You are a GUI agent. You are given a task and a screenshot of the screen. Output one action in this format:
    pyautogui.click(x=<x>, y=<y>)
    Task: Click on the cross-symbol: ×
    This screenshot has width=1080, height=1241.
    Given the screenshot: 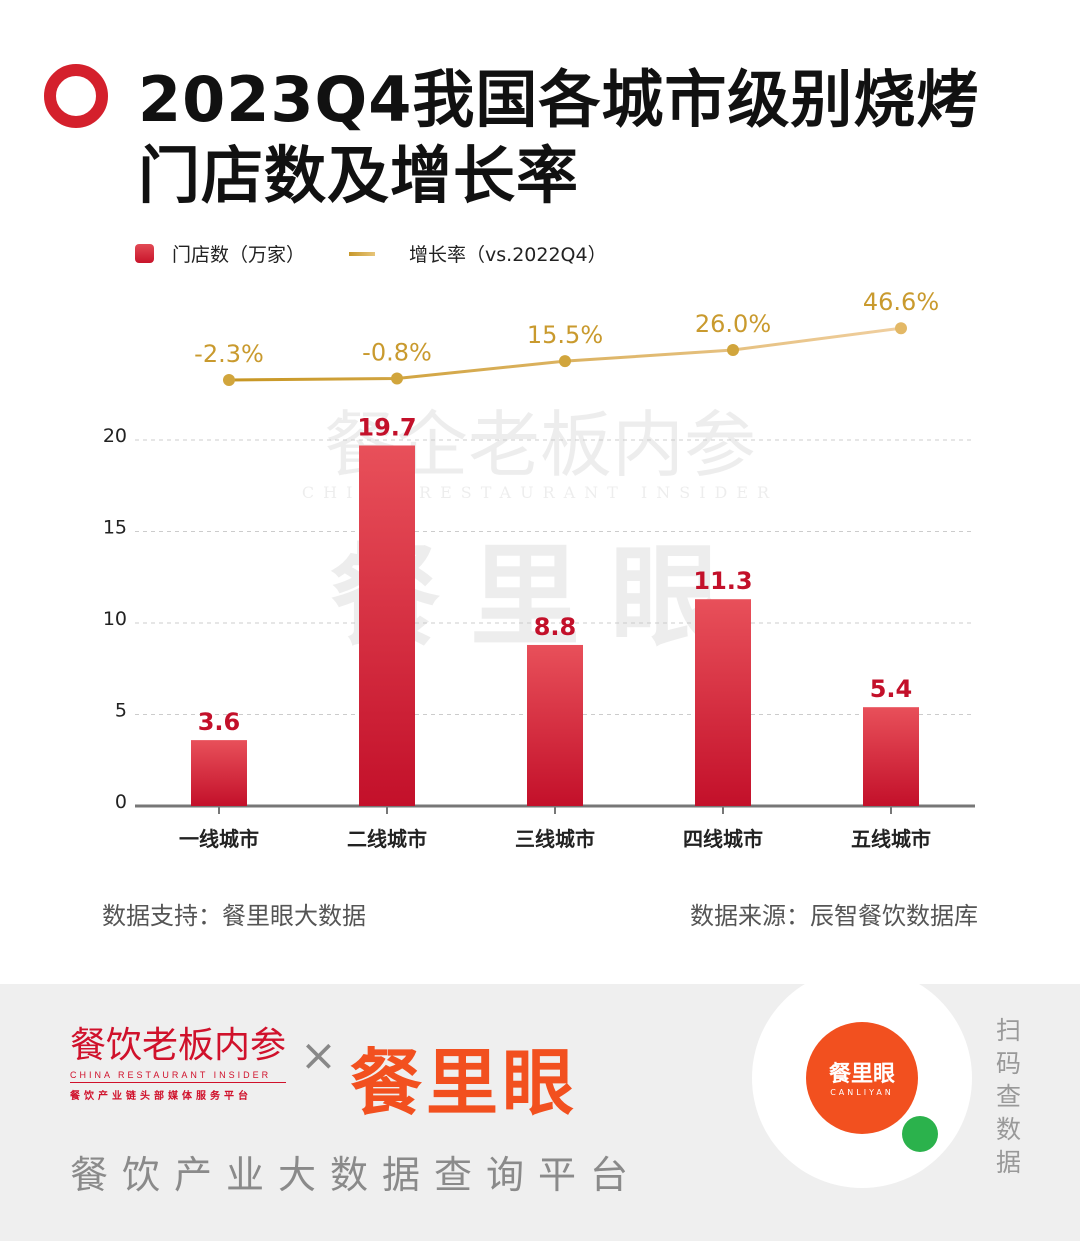 What is the action you would take?
    pyautogui.click(x=318, y=1055)
    